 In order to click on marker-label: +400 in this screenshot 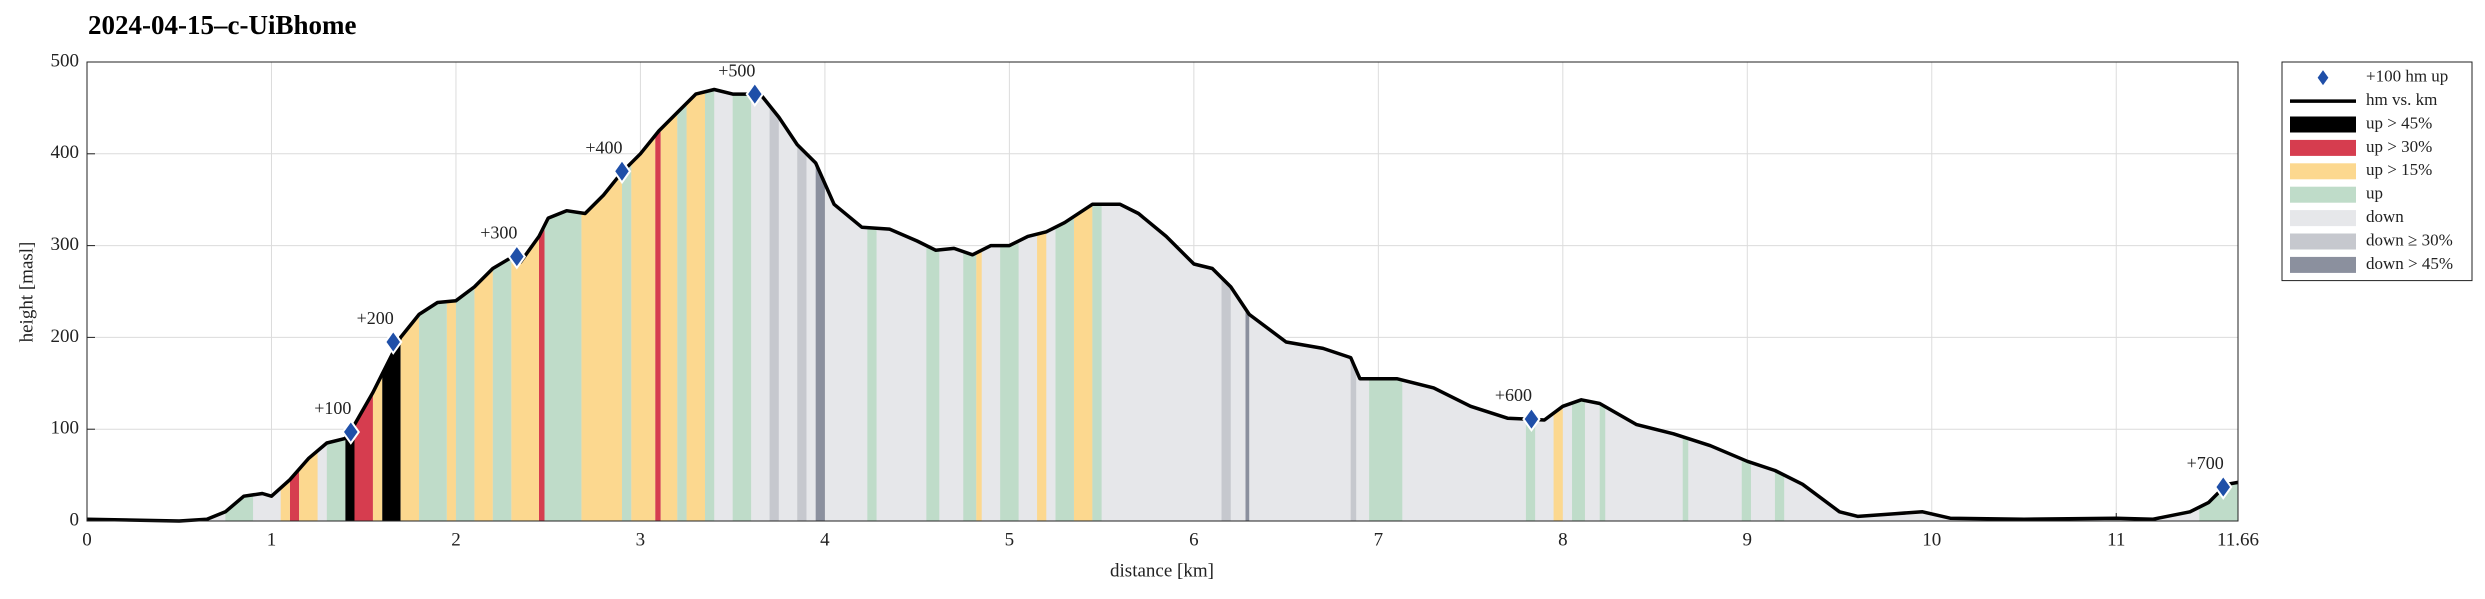, I will do `click(603, 147)`.